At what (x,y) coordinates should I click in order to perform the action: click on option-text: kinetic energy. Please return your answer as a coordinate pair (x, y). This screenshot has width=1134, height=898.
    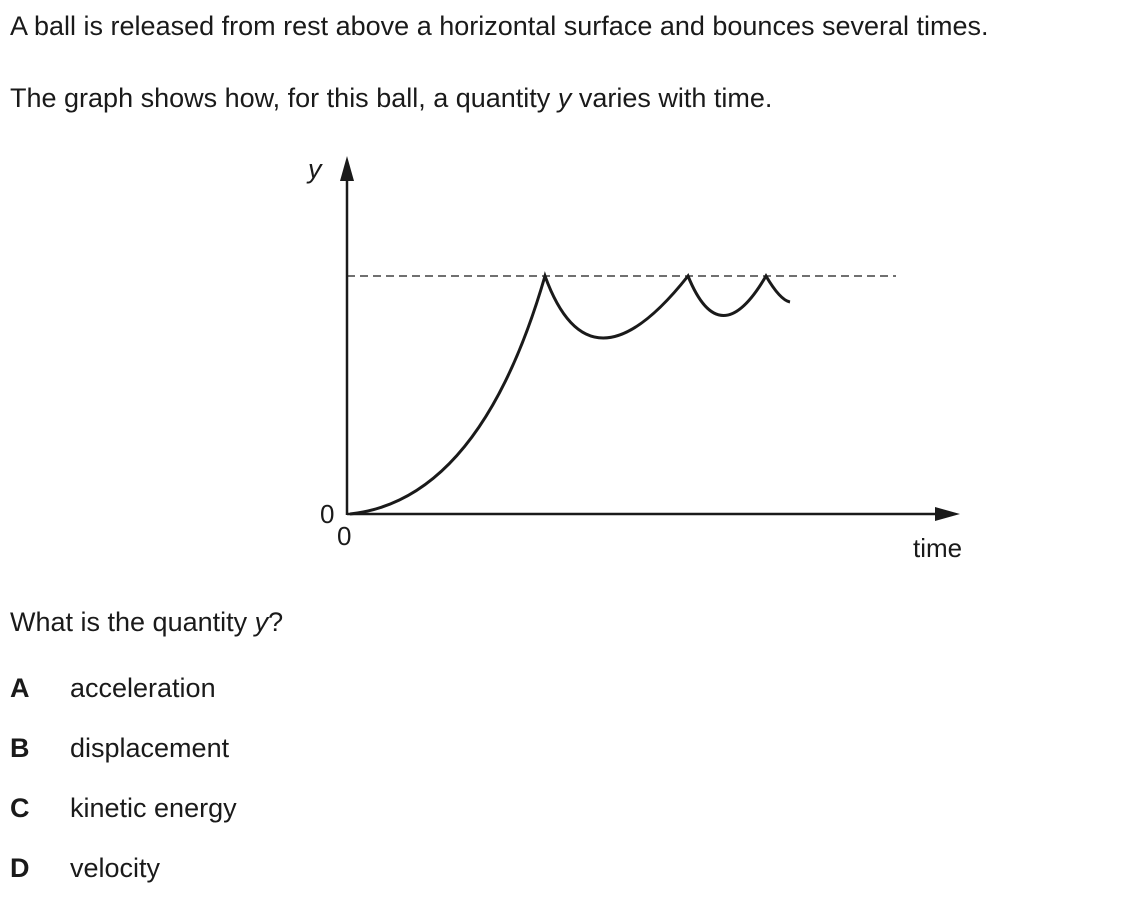
    Looking at the image, I should click on (153, 808).